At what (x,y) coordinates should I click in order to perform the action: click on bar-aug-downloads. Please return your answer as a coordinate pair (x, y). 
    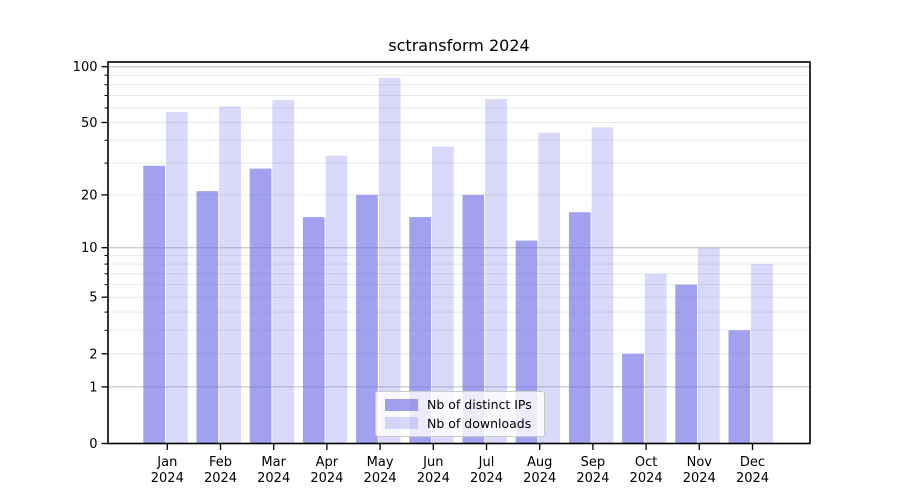
    Looking at the image, I should click on (549, 288).